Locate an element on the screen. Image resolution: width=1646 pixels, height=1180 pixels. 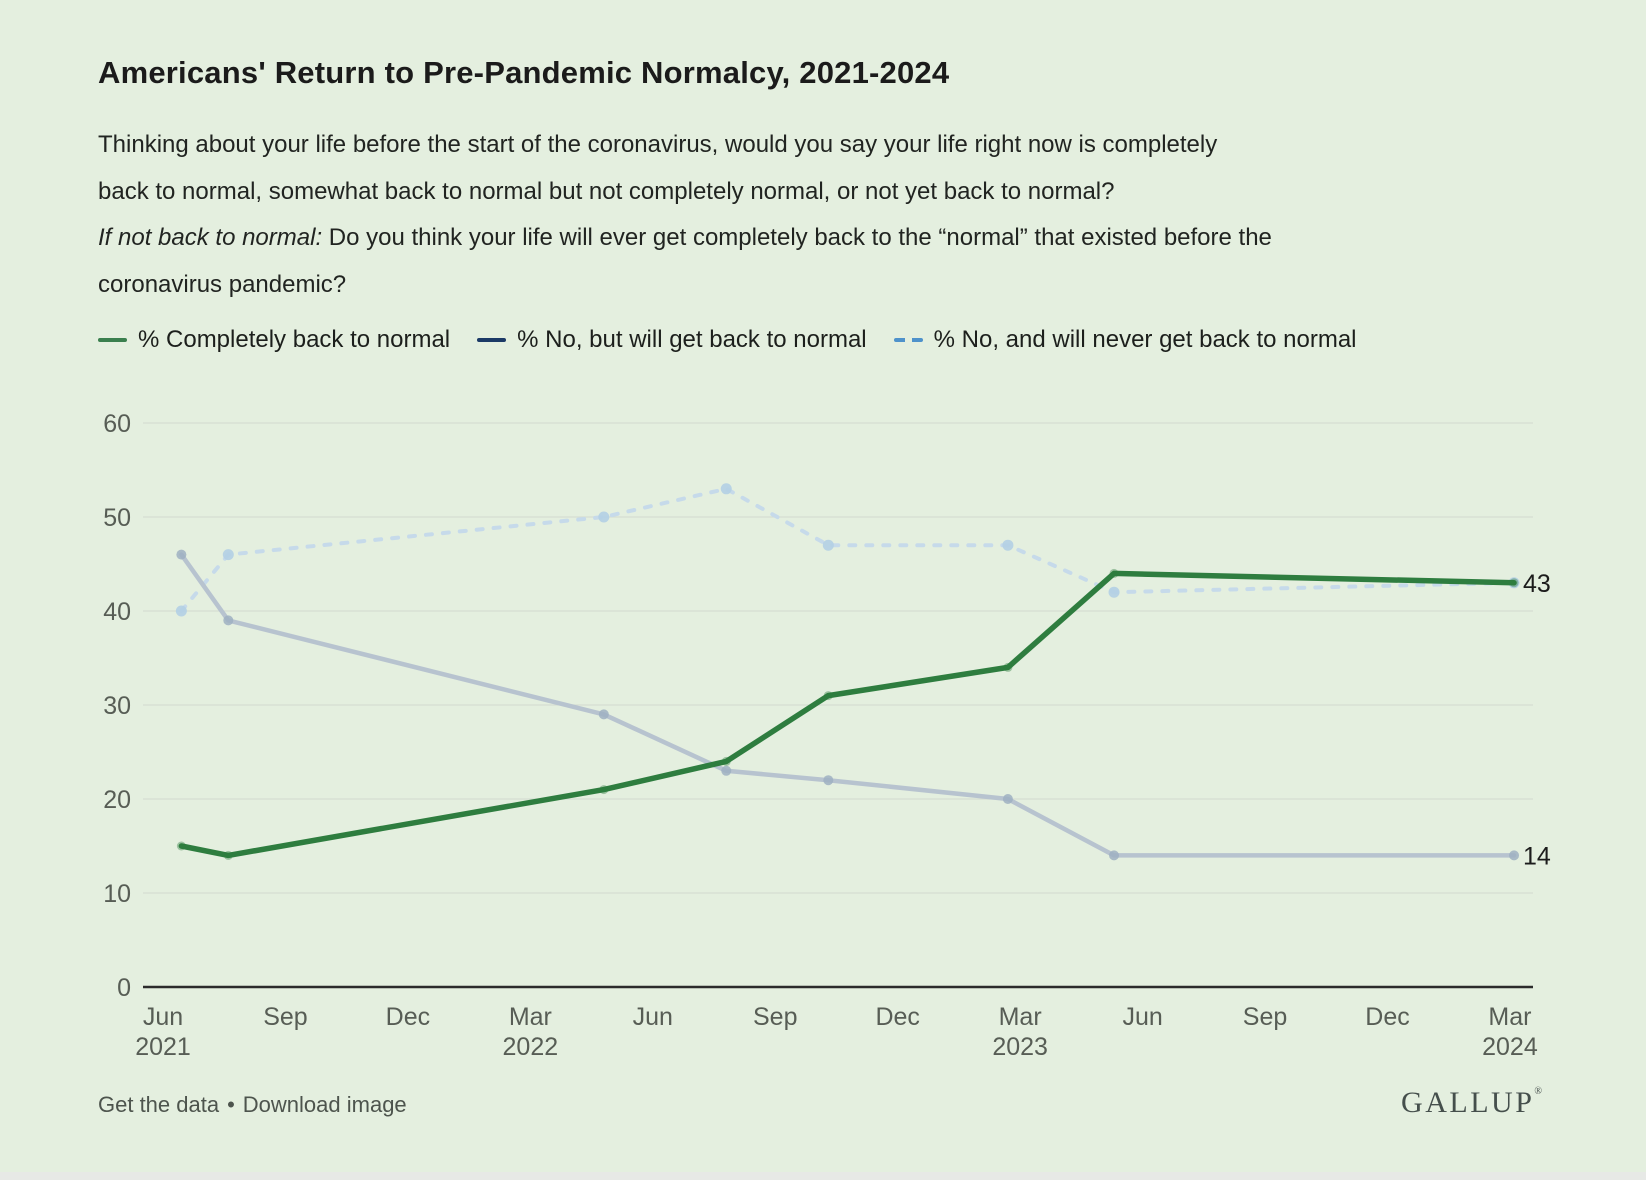
series-line is located at coordinates (848, 549).